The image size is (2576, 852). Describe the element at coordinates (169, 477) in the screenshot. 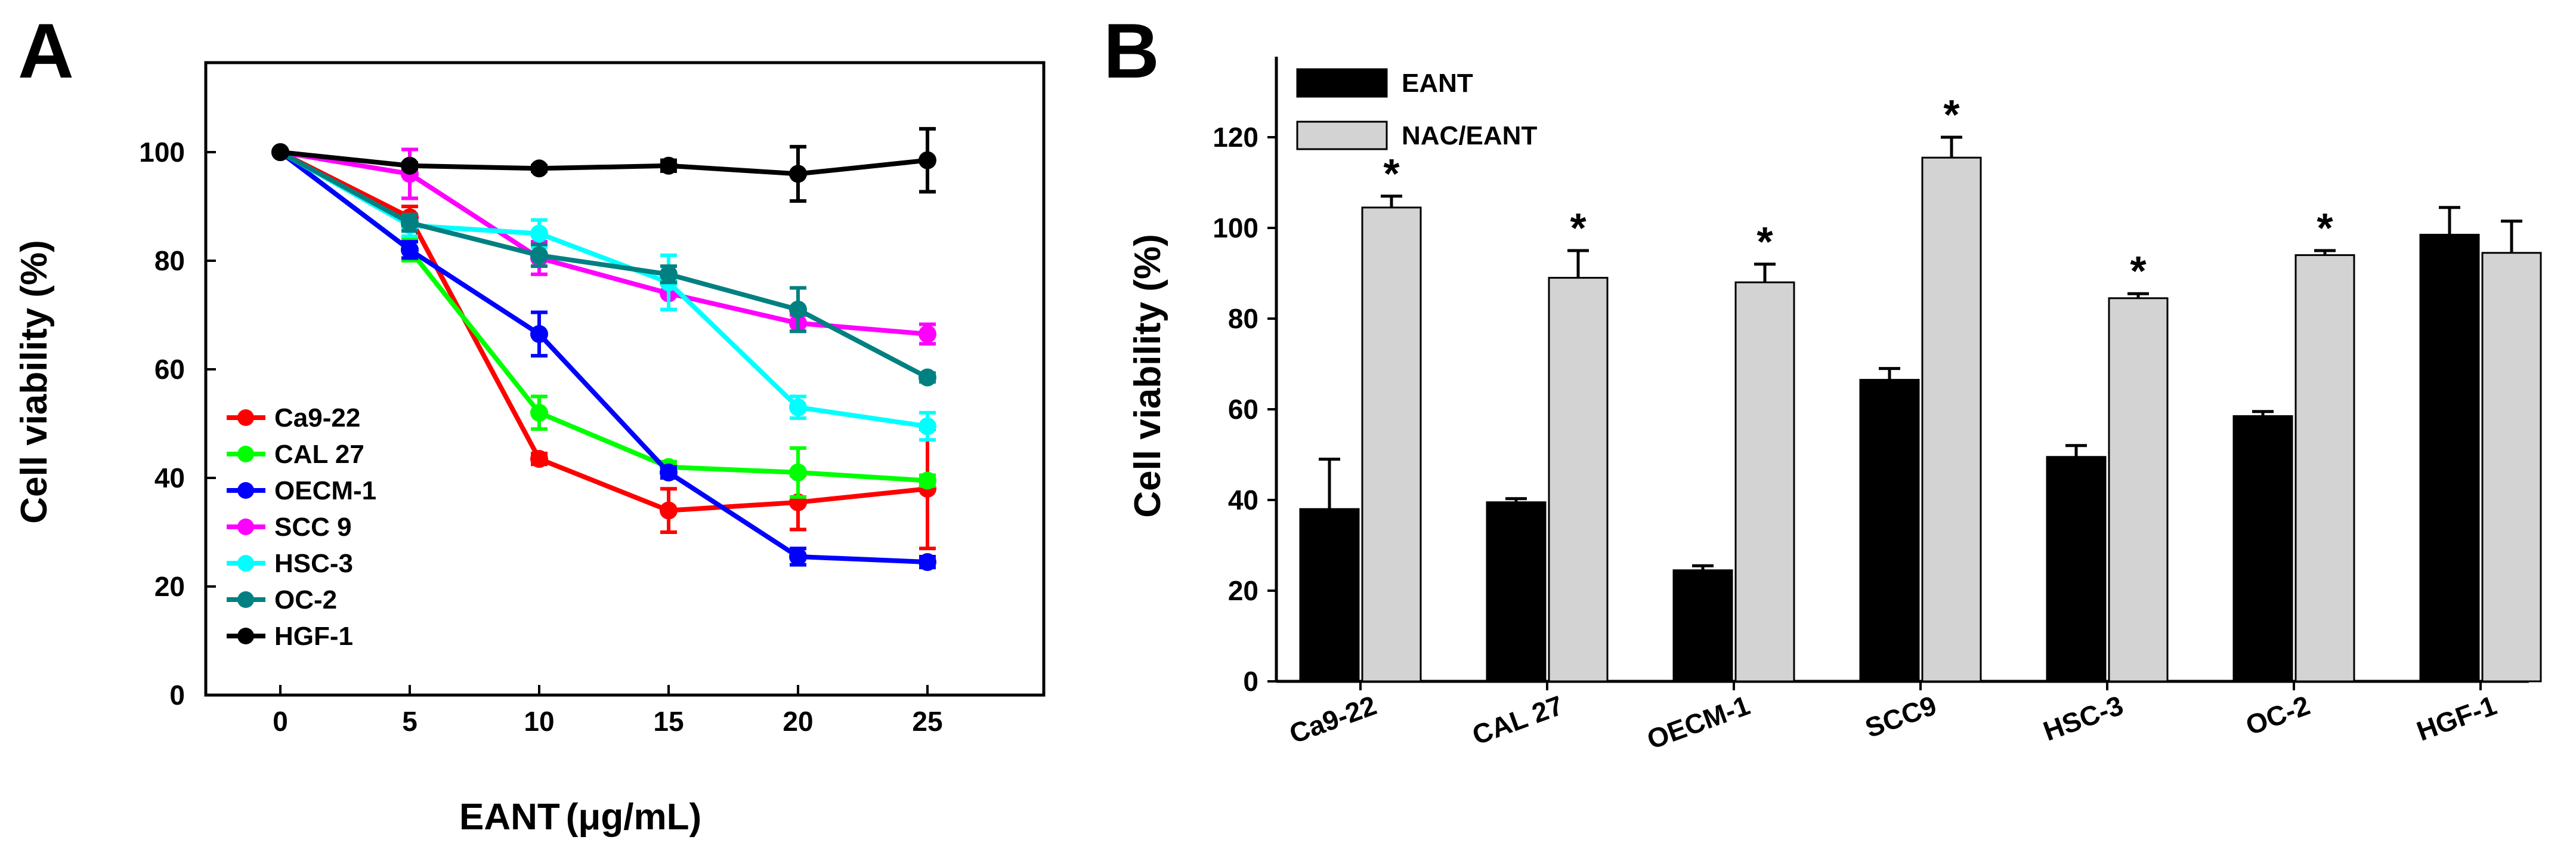

I see `panel-a-y-tick-label: 40` at that location.